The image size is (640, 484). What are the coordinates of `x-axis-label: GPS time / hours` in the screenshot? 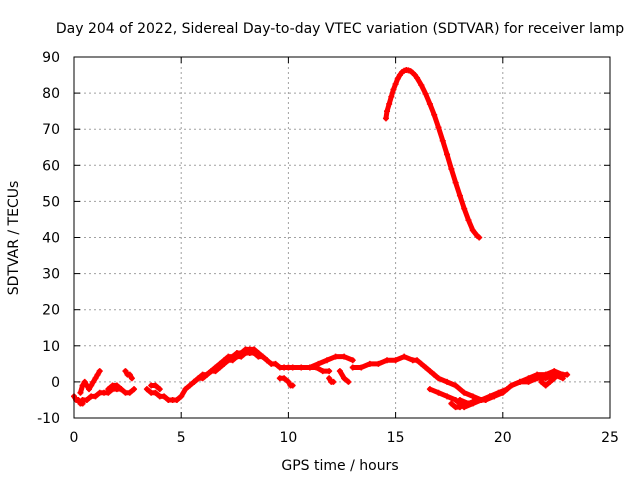 It's located at (339, 466).